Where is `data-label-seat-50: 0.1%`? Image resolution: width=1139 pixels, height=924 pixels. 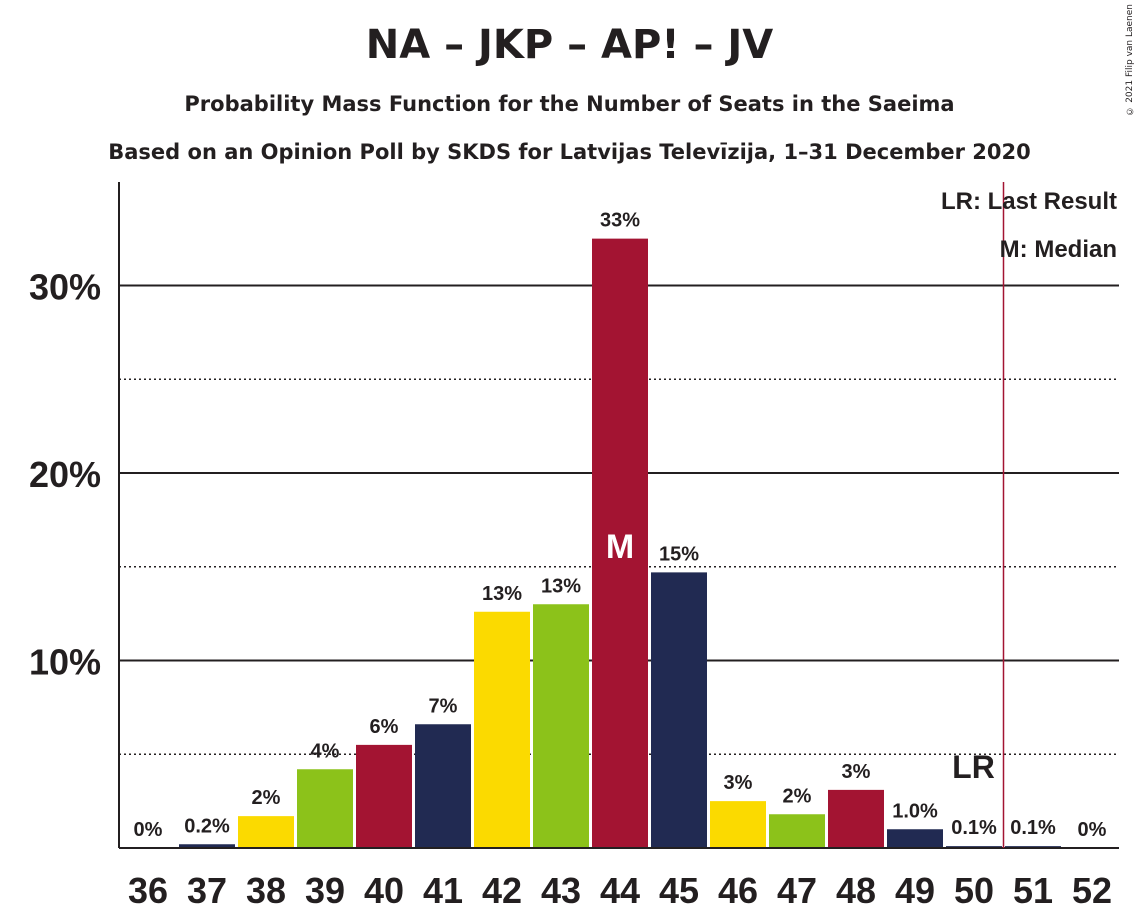
data-label-seat-50: 0.1% is located at coordinates (974, 828).